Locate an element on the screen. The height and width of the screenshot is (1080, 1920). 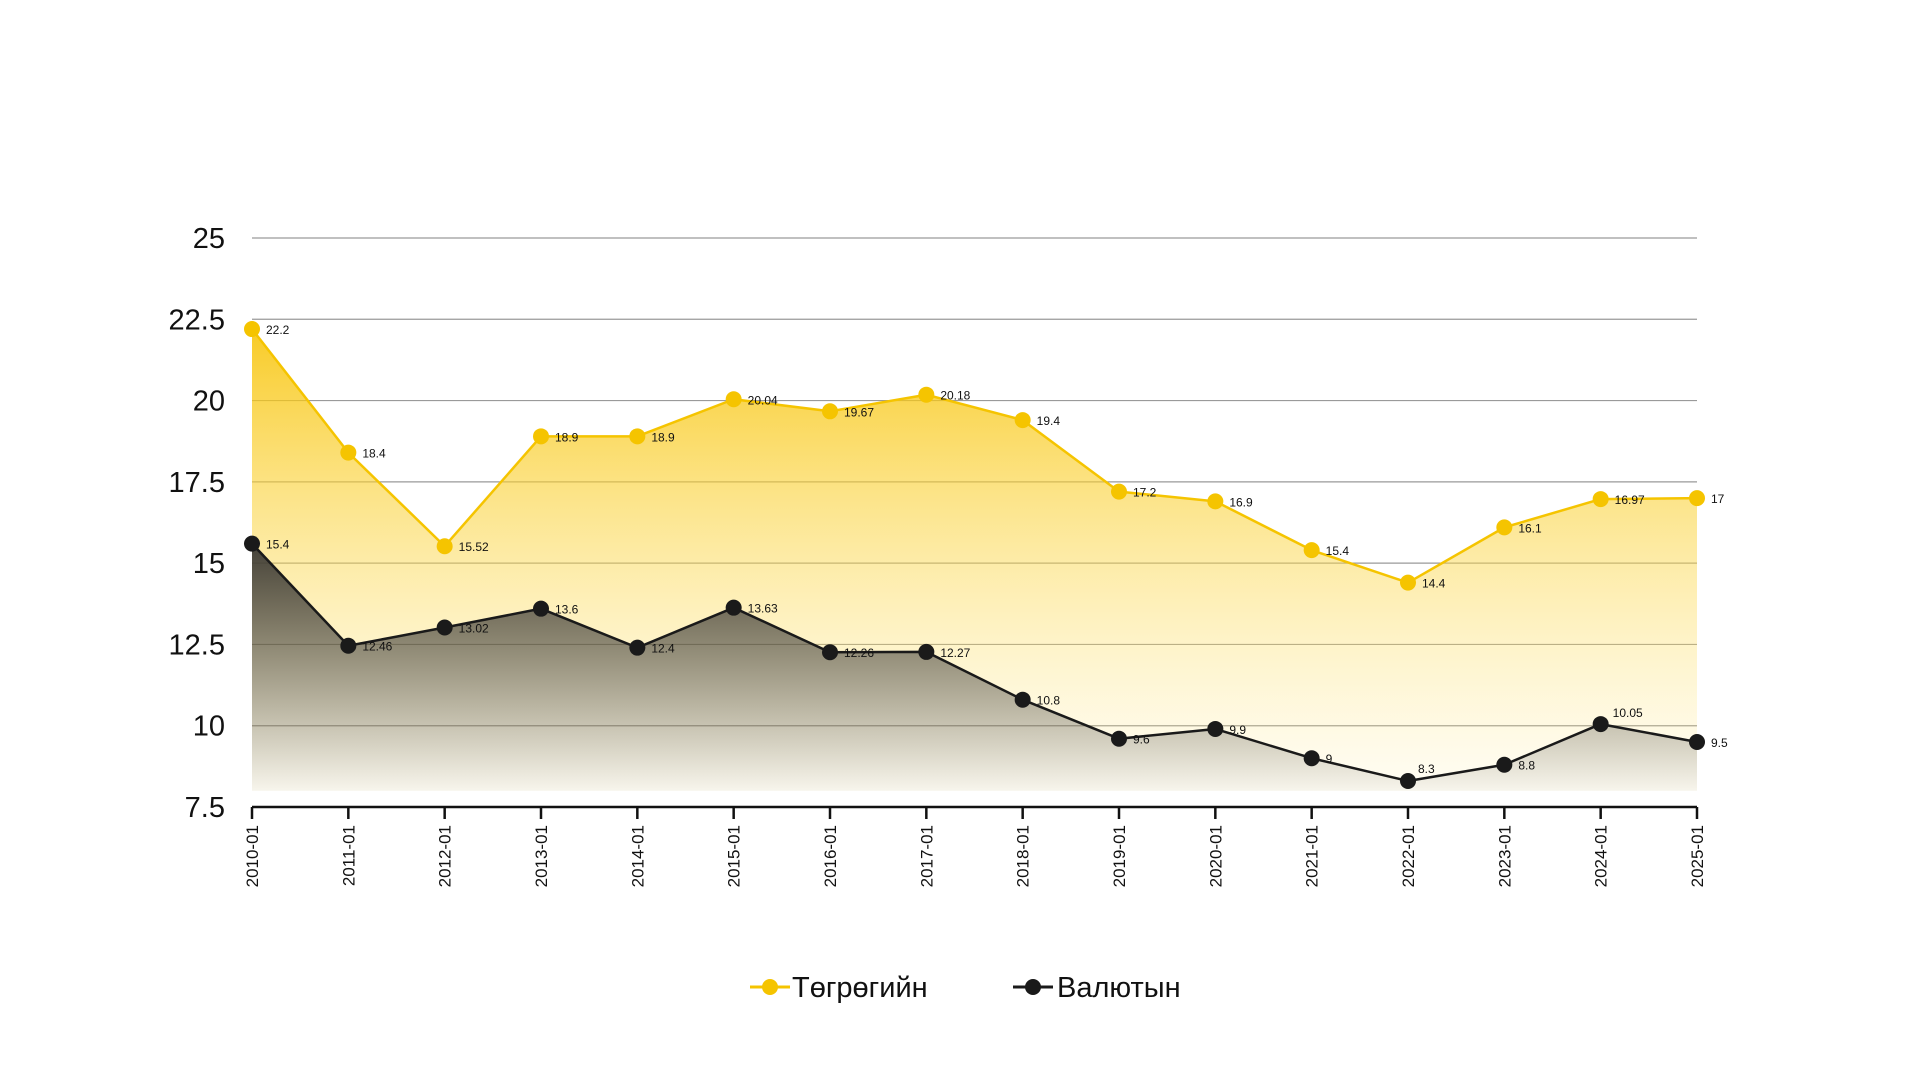
x-tick-label: 2018-01 is located at coordinates (1023, 856).